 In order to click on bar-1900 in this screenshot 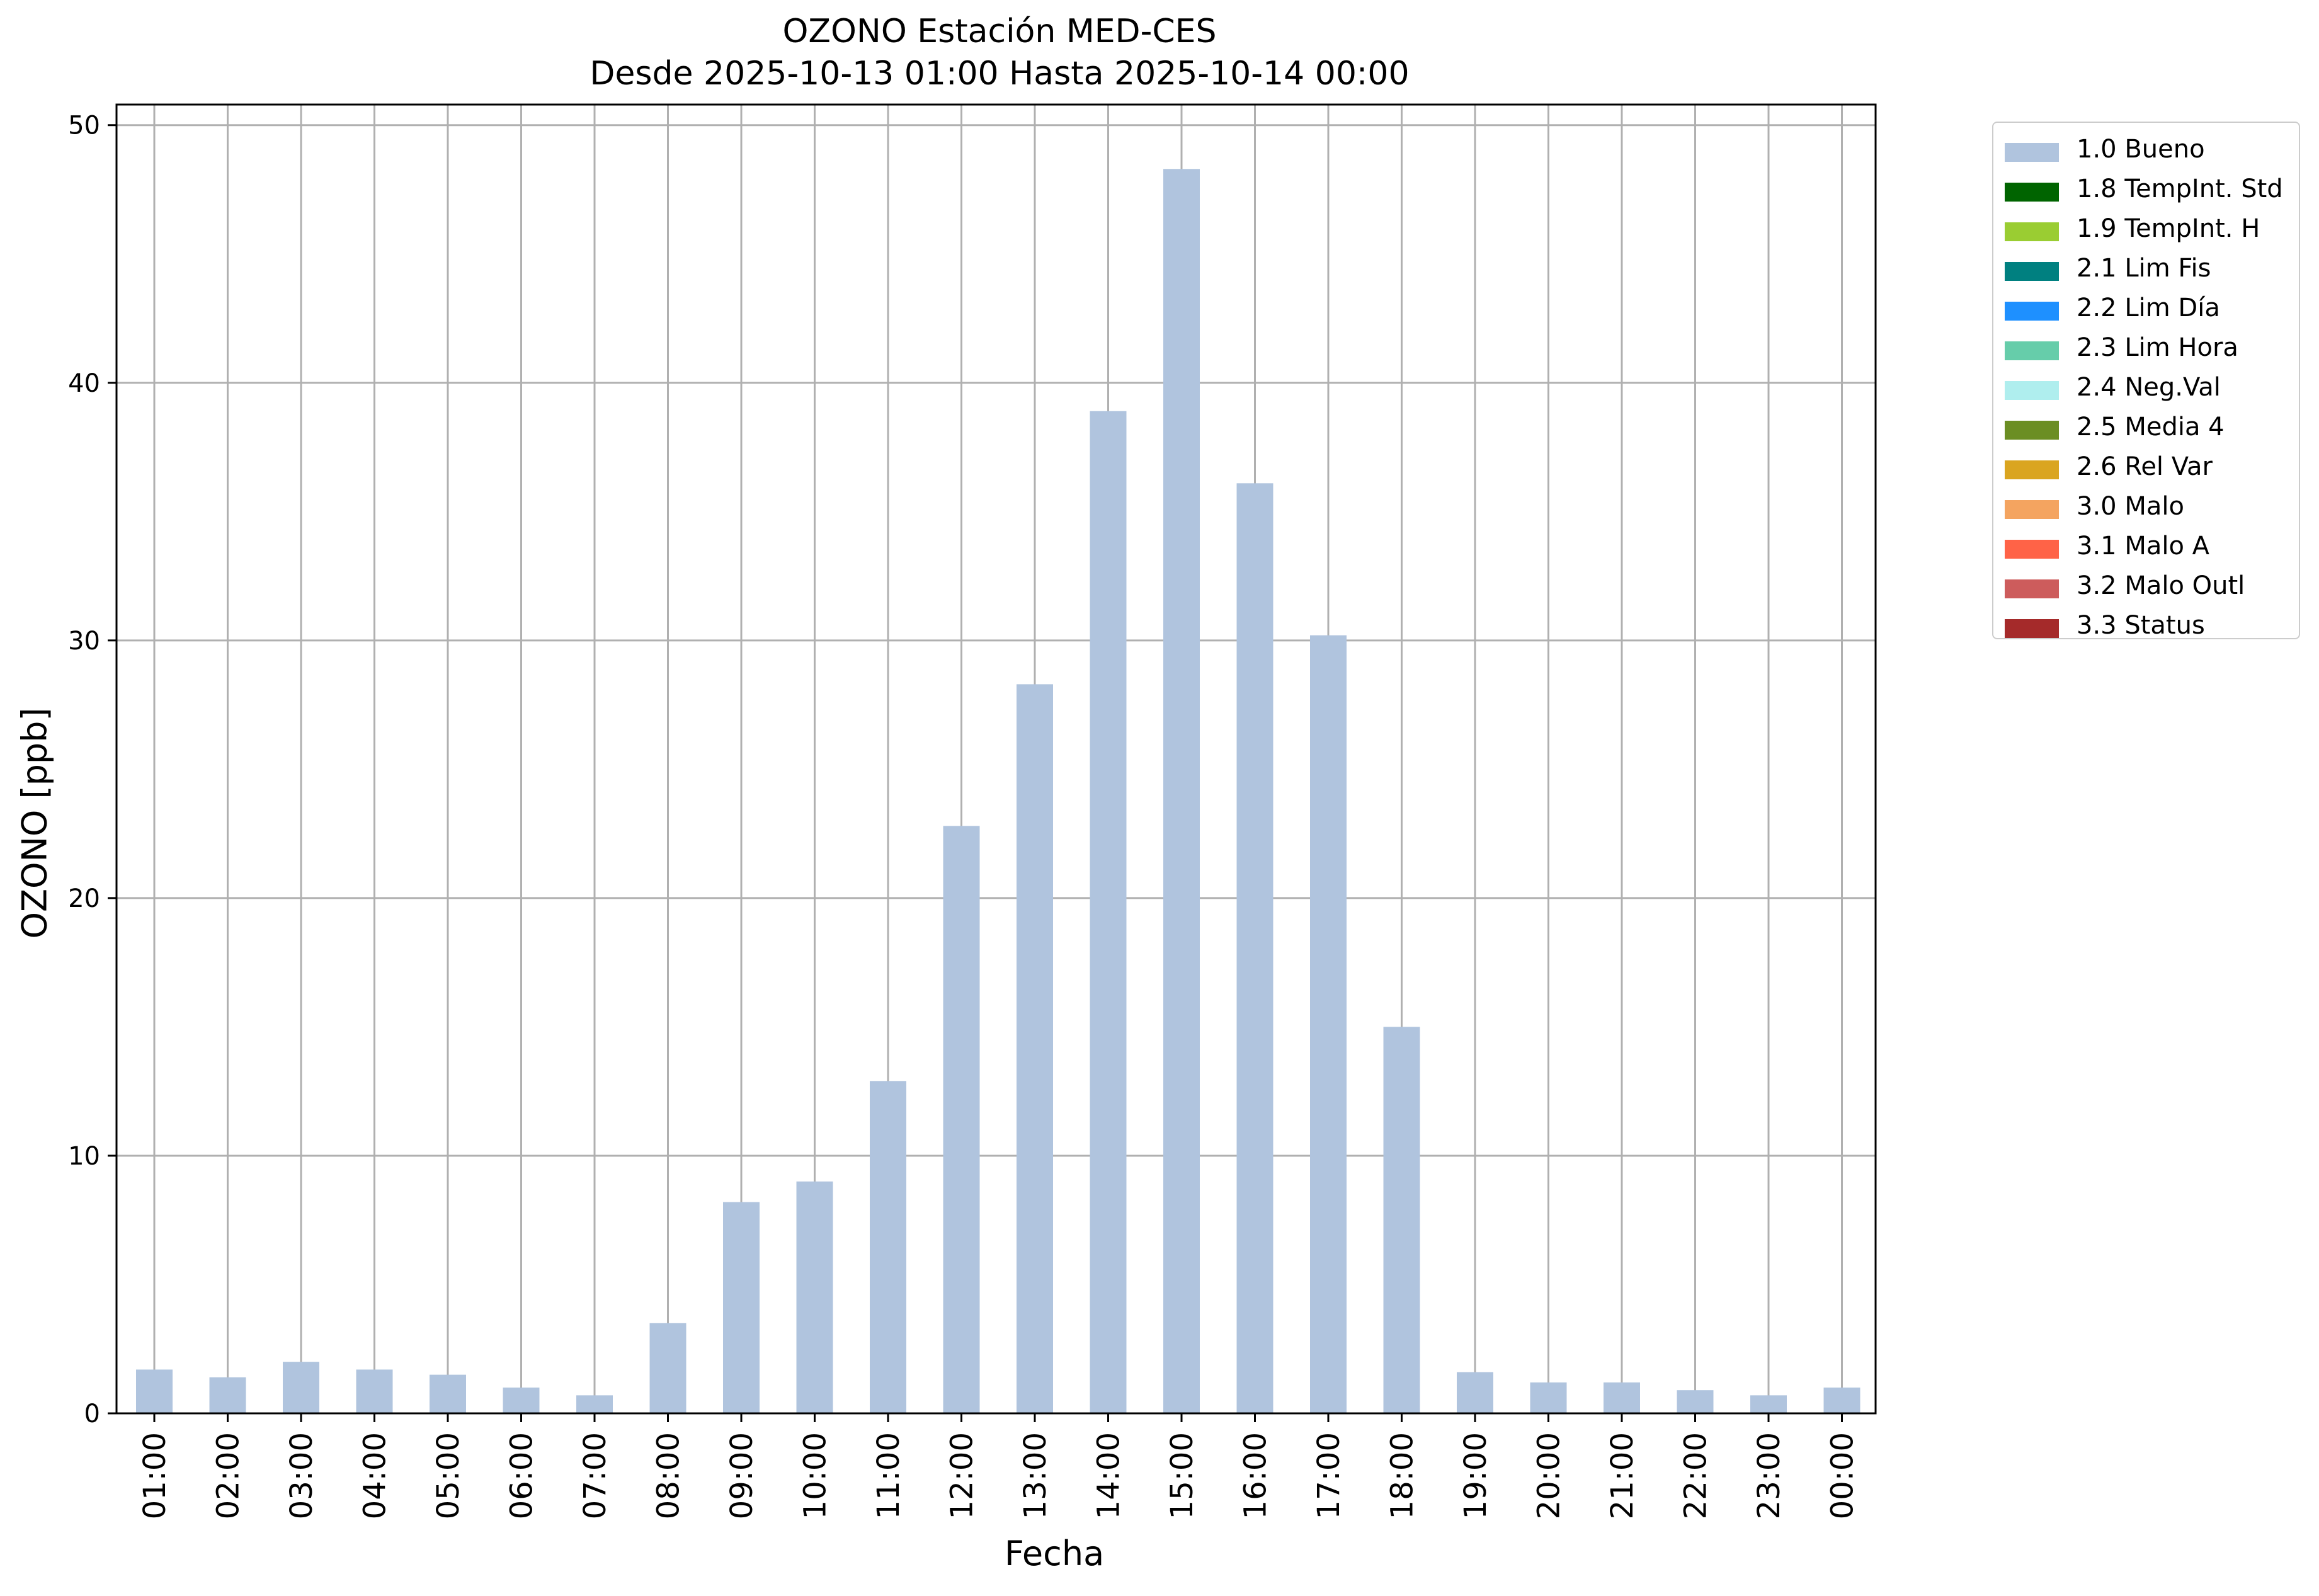, I will do `click(1475, 1392)`.